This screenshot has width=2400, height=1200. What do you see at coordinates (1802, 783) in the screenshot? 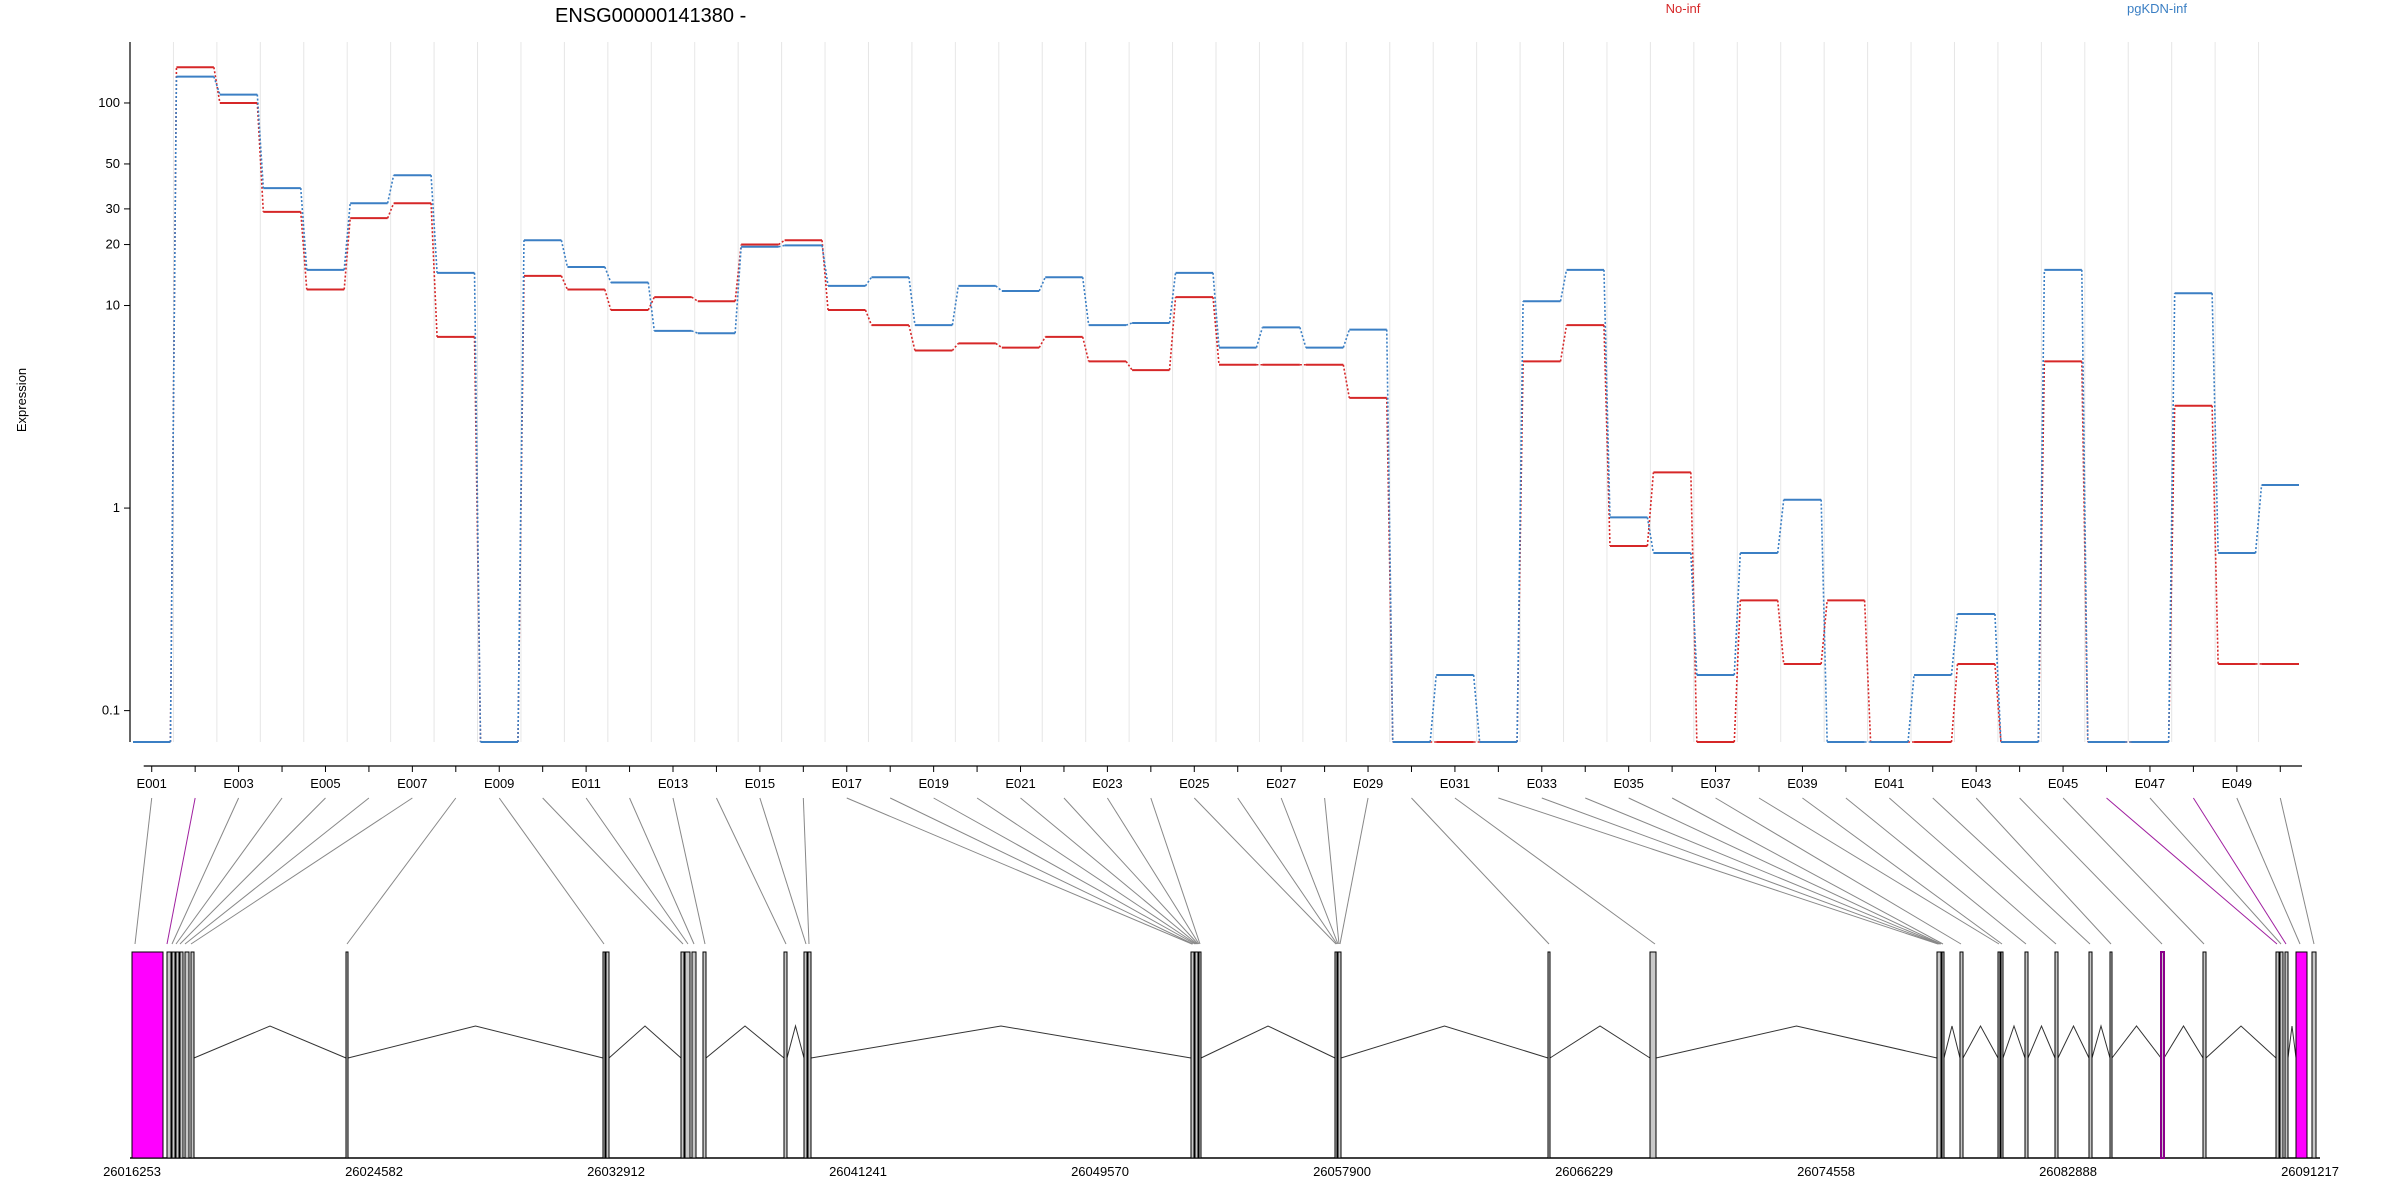
I see `exon-label: E039` at bounding box center [1802, 783].